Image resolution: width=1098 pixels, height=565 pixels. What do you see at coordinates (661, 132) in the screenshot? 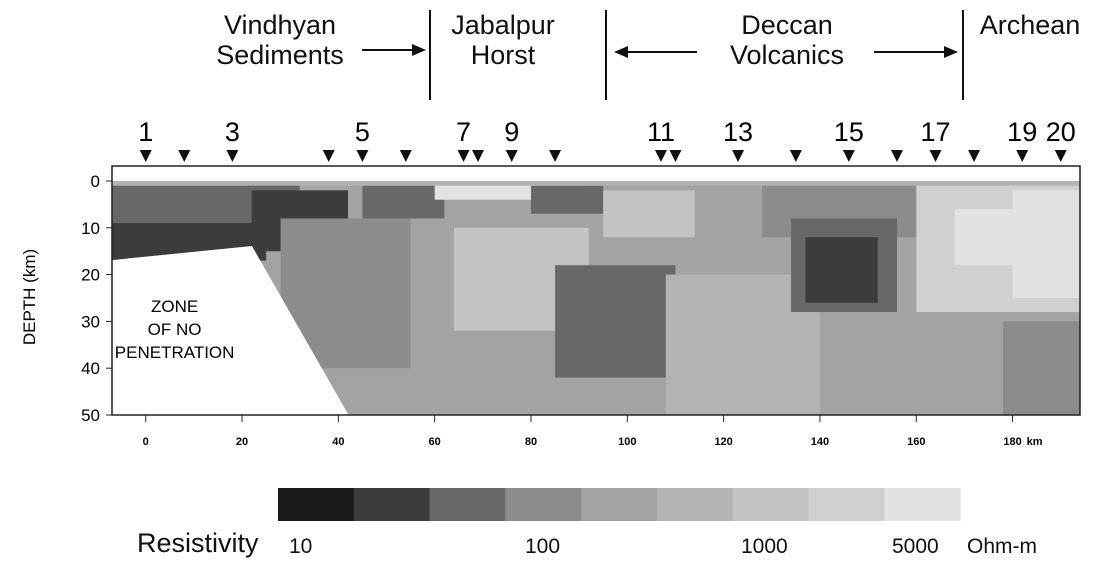
I see `station-label-11: 11` at bounding box center [661, 132].